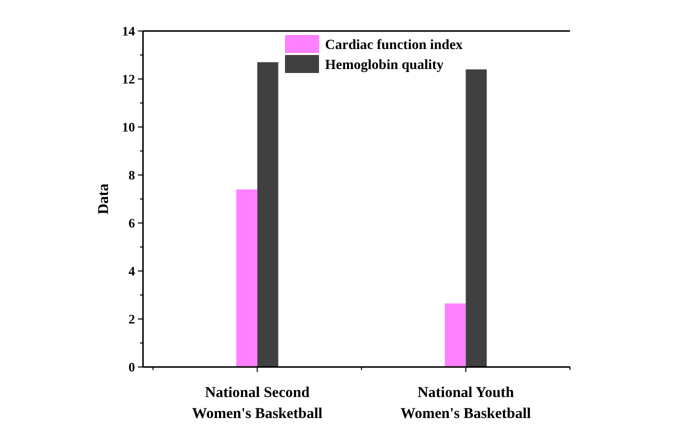 Image resolution: width=677 pixels, height=425 pixels. What do you see at coordinates (129, 31) in the screenshot?
I see `y-tick-label: 14` at bounding box center [129, 31].